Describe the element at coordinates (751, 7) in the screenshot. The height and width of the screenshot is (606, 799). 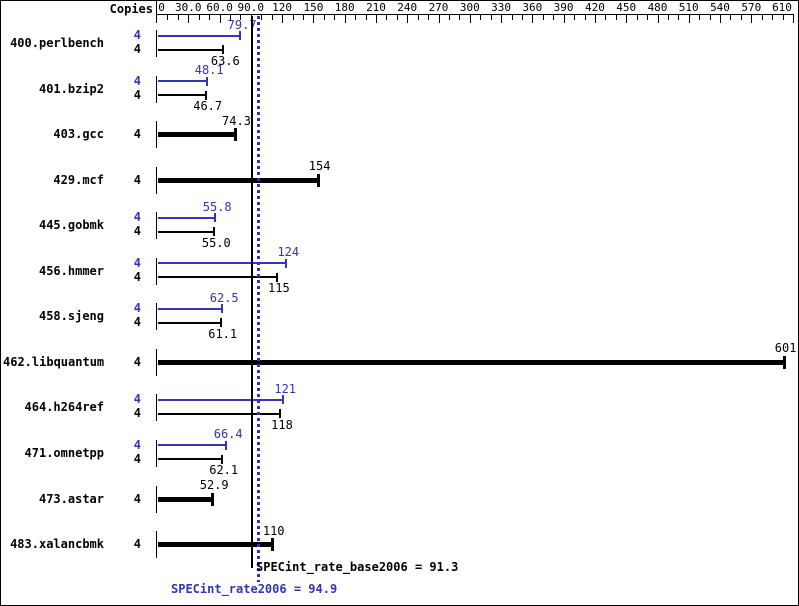
I see `axis-tick-label: 570` at that location.